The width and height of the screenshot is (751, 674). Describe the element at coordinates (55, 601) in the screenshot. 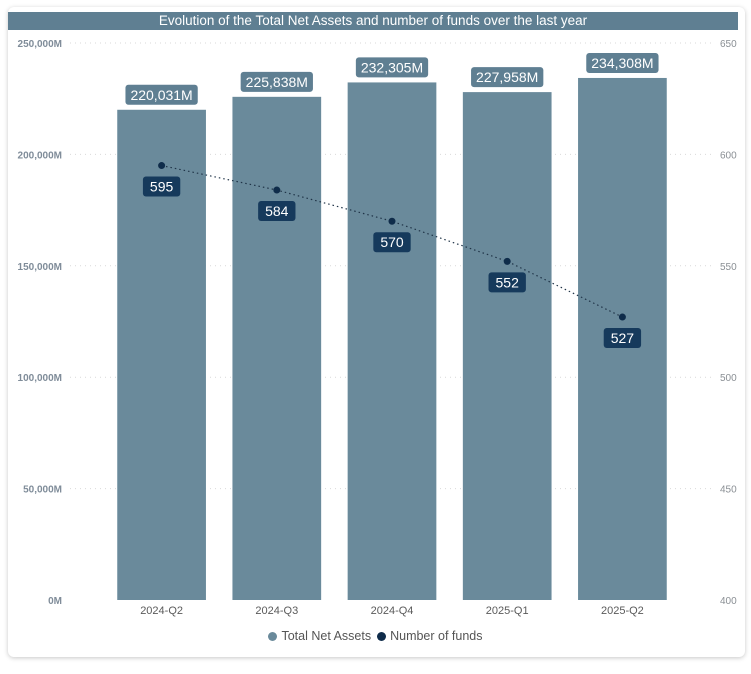

I see `y-left-tick-label: 0M` at that location.